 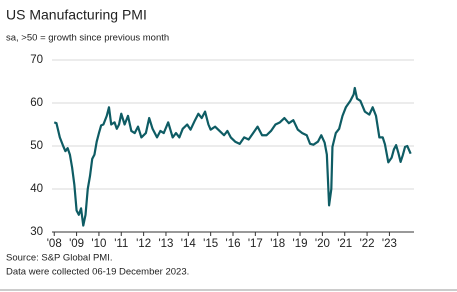 I want to click on x-tick-label: '19, so click(x=300, y=244).